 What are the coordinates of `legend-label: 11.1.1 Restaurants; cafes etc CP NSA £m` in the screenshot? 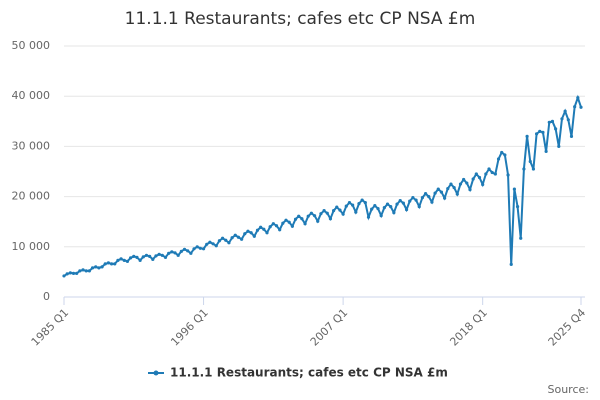 It's located at (309, 373).